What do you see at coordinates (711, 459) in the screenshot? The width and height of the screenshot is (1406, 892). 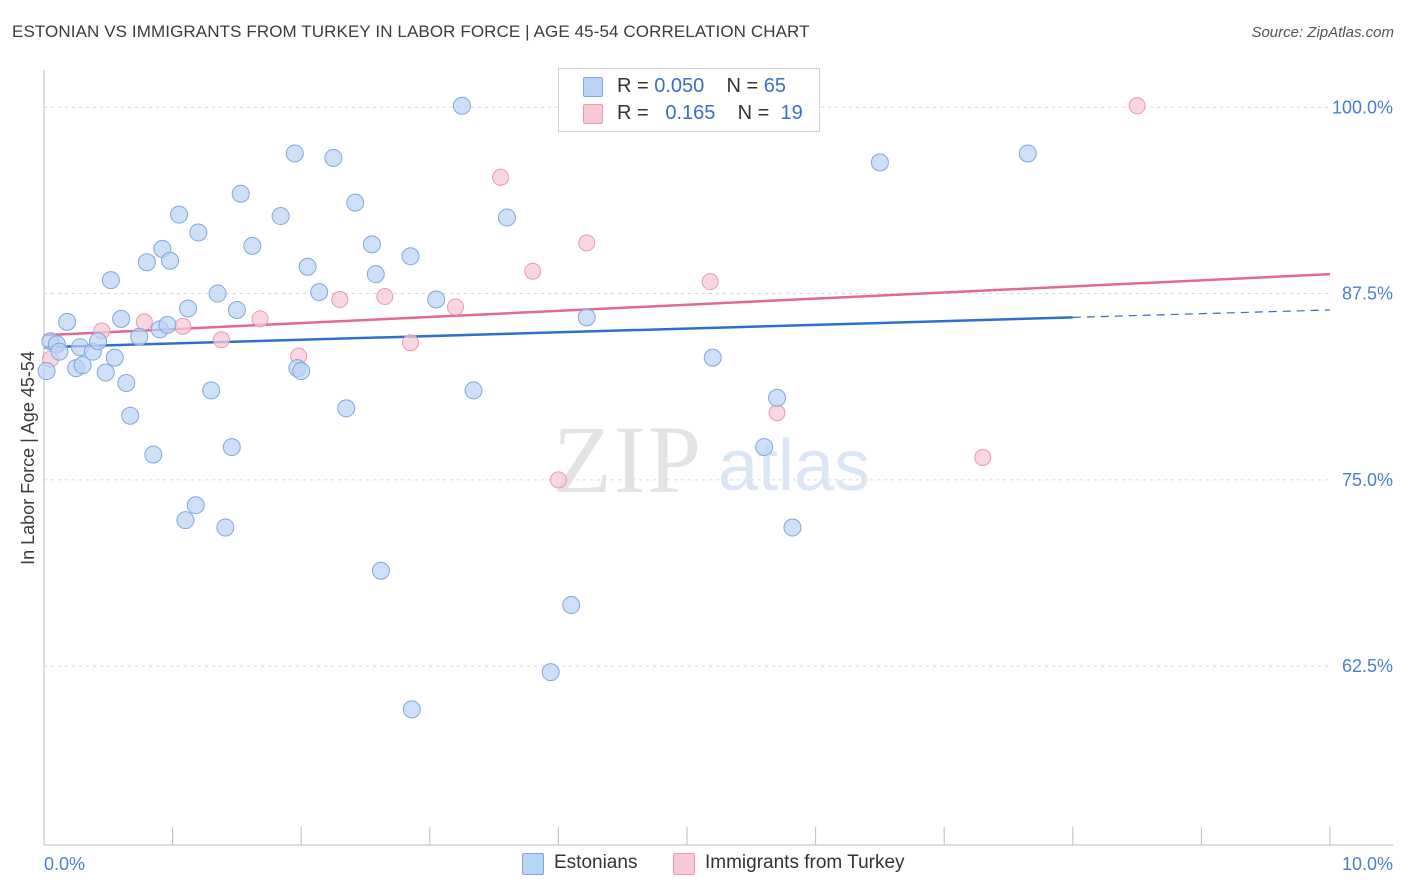 I see `watermark: ZIP atlas` at bounding box center [711, 459].